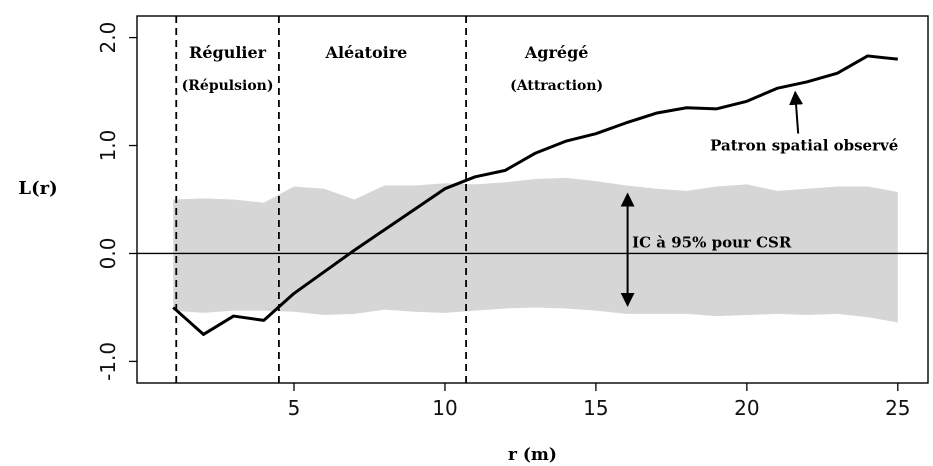 This screenshot has height=466, width=933. Describe the element at coordinates (108, 146) in the screenshot. I see `y-tick-label: 1.0` at that location.